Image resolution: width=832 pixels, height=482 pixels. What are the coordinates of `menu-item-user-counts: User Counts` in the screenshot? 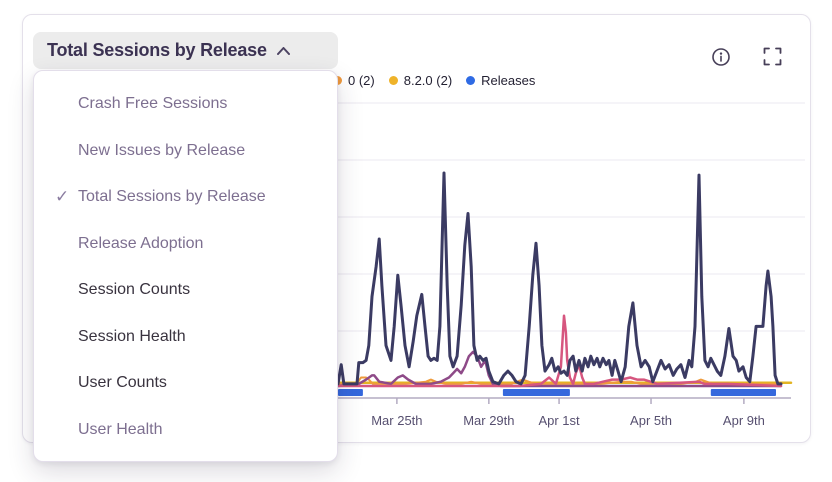 It's located at (122, 383).